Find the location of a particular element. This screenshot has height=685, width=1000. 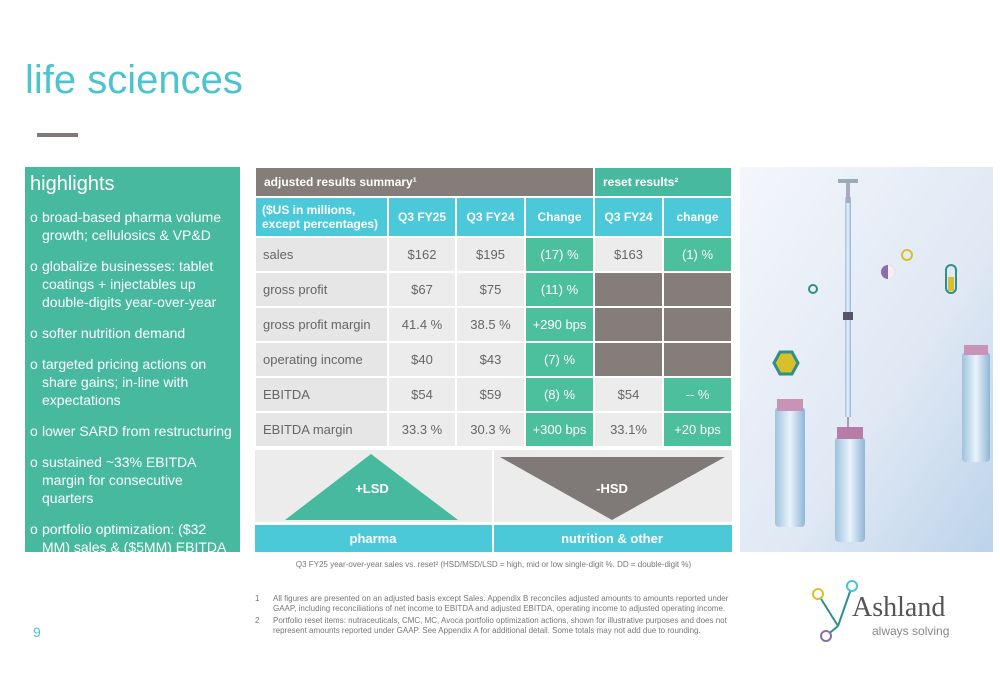

highlights-title: highlights is located at coordinates (72, 184).